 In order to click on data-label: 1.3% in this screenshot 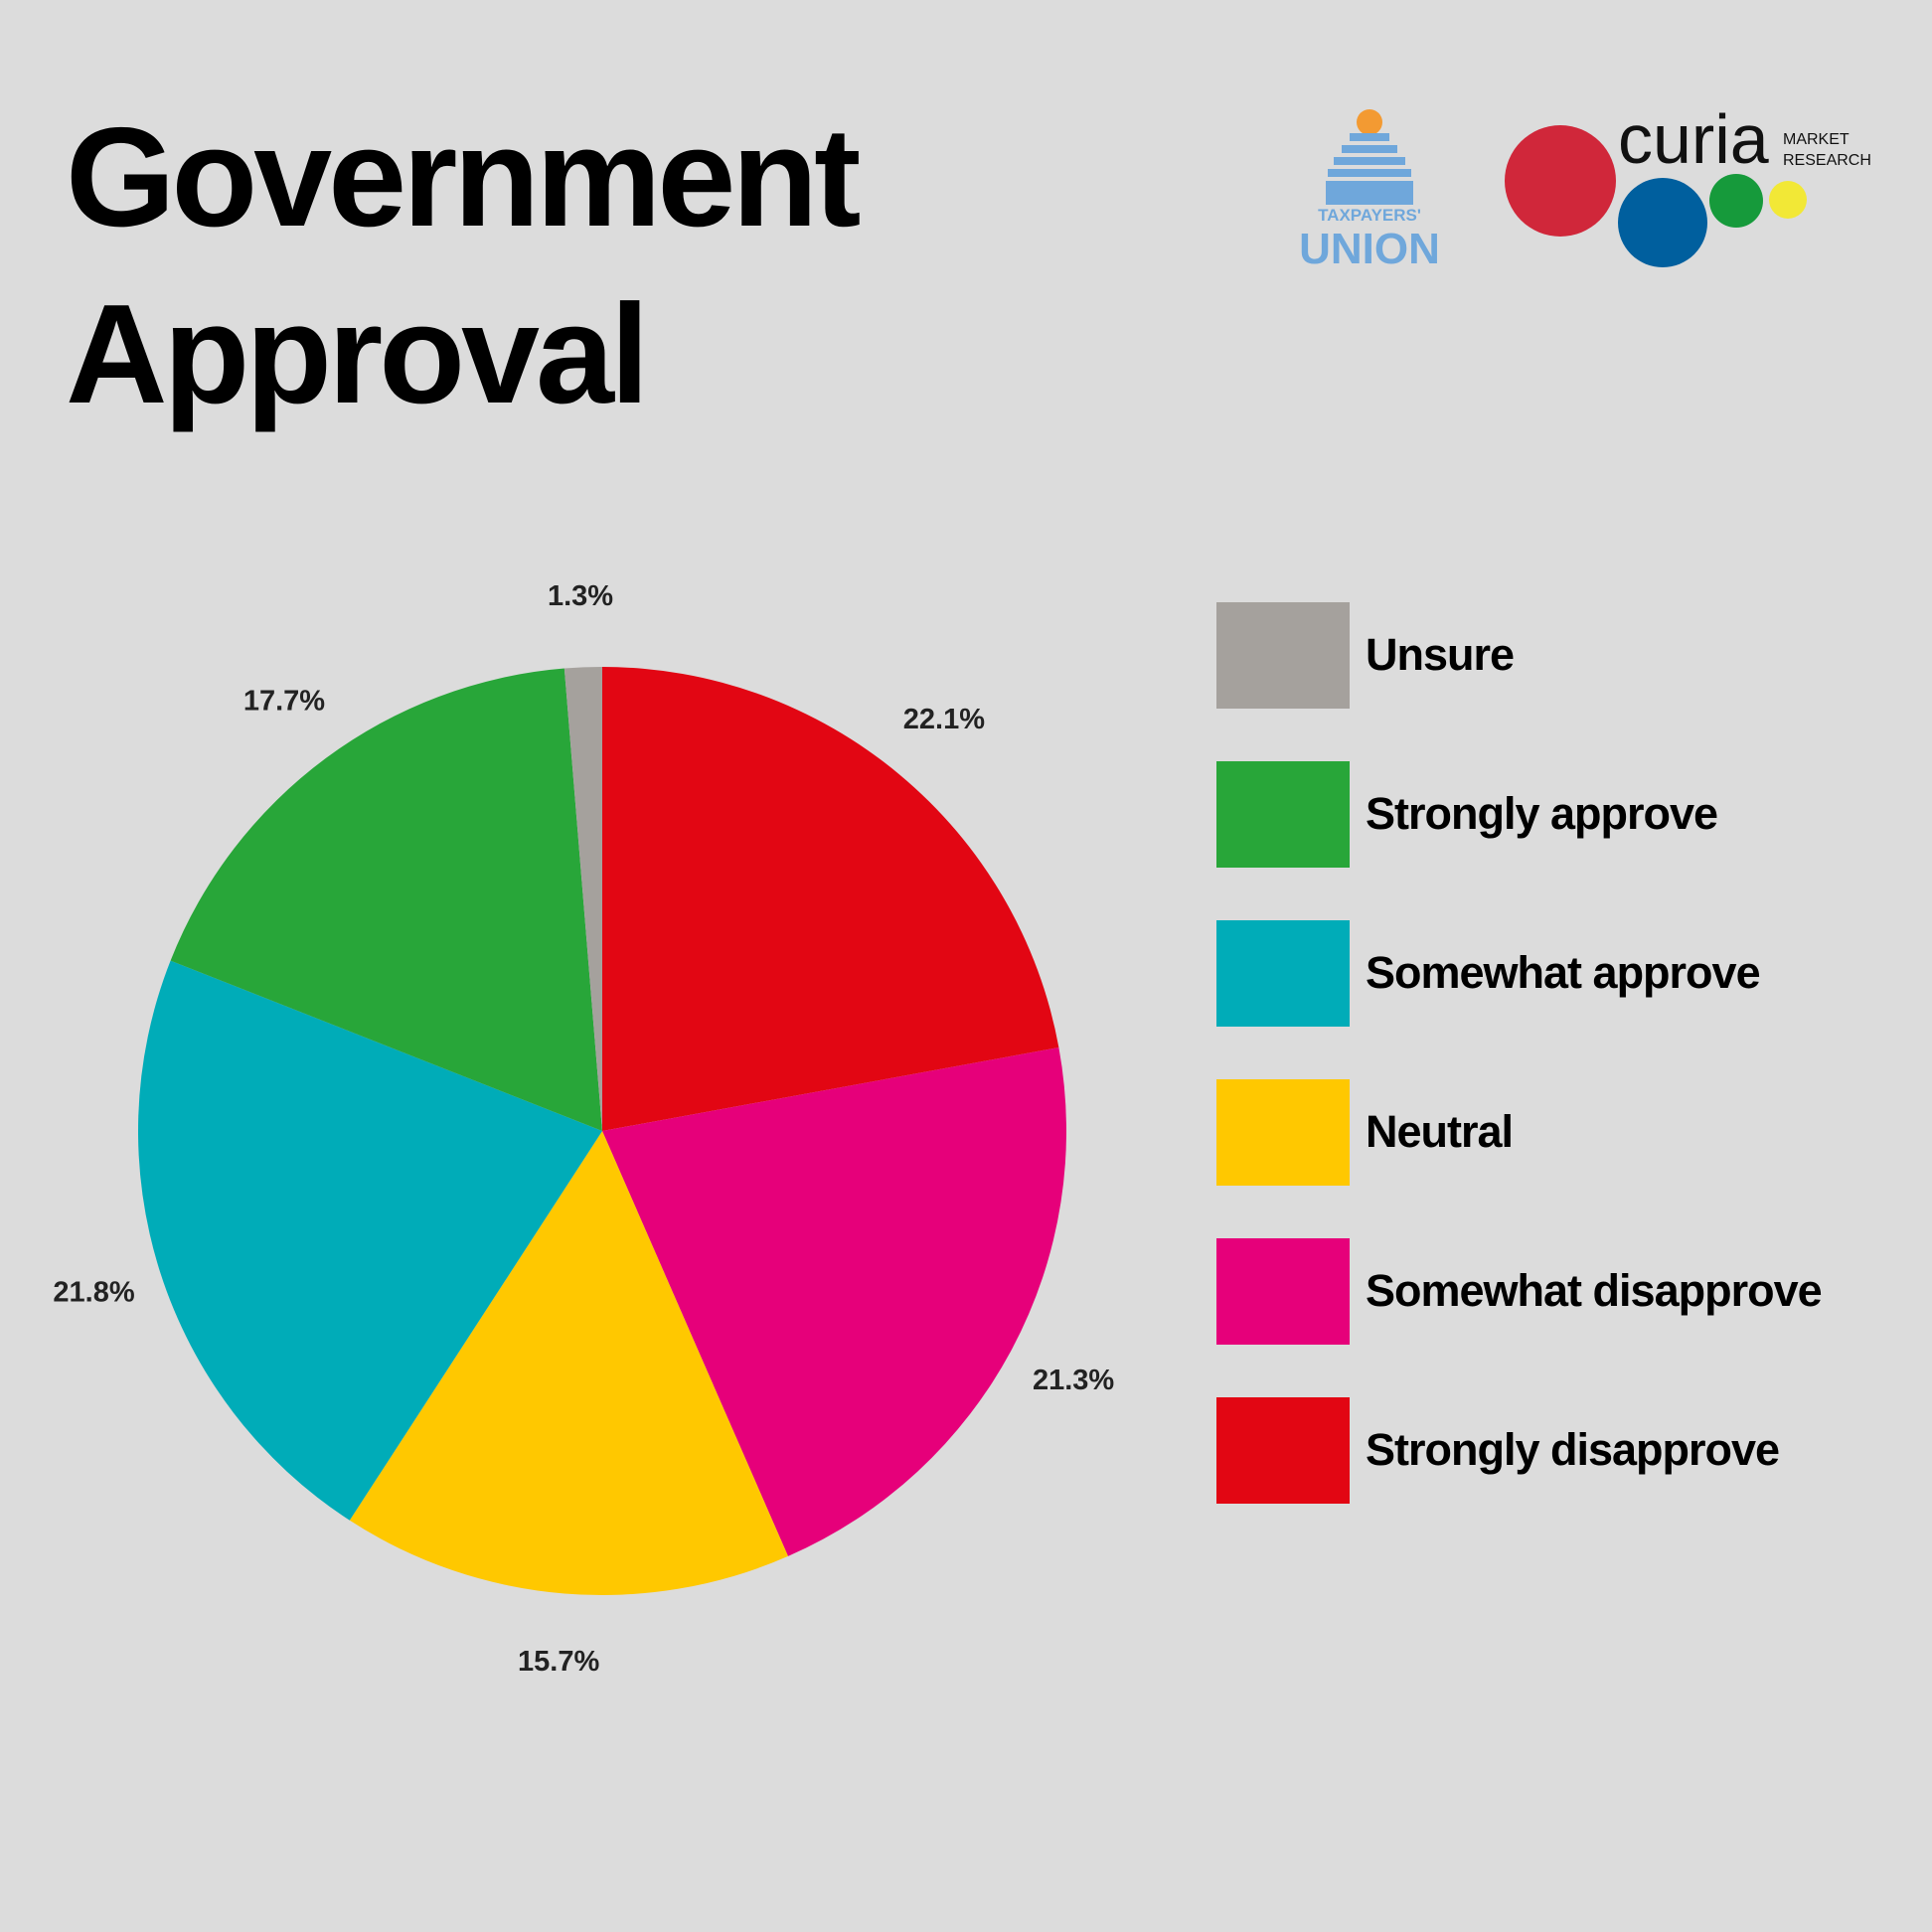, I will do `click(580, 596)`.